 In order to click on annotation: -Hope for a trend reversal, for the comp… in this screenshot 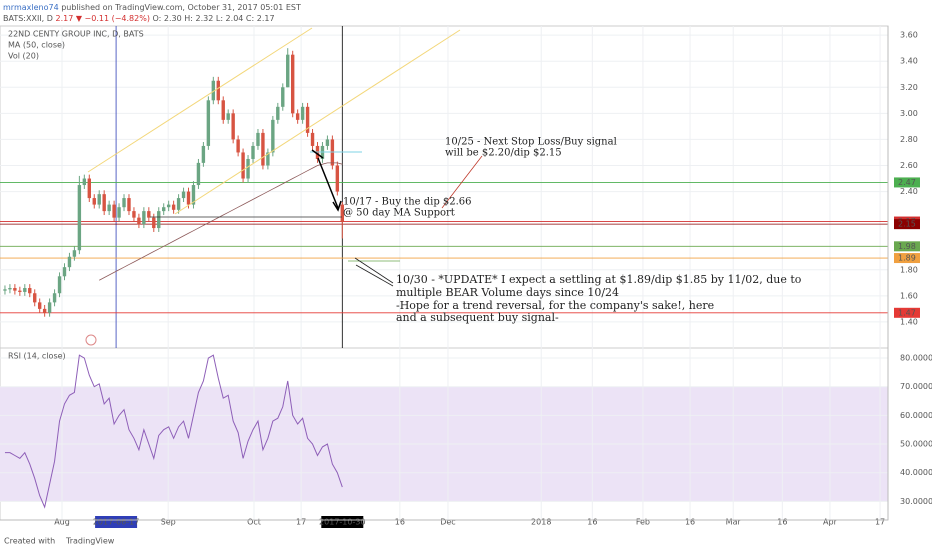, I will do `click(555, 305)`.